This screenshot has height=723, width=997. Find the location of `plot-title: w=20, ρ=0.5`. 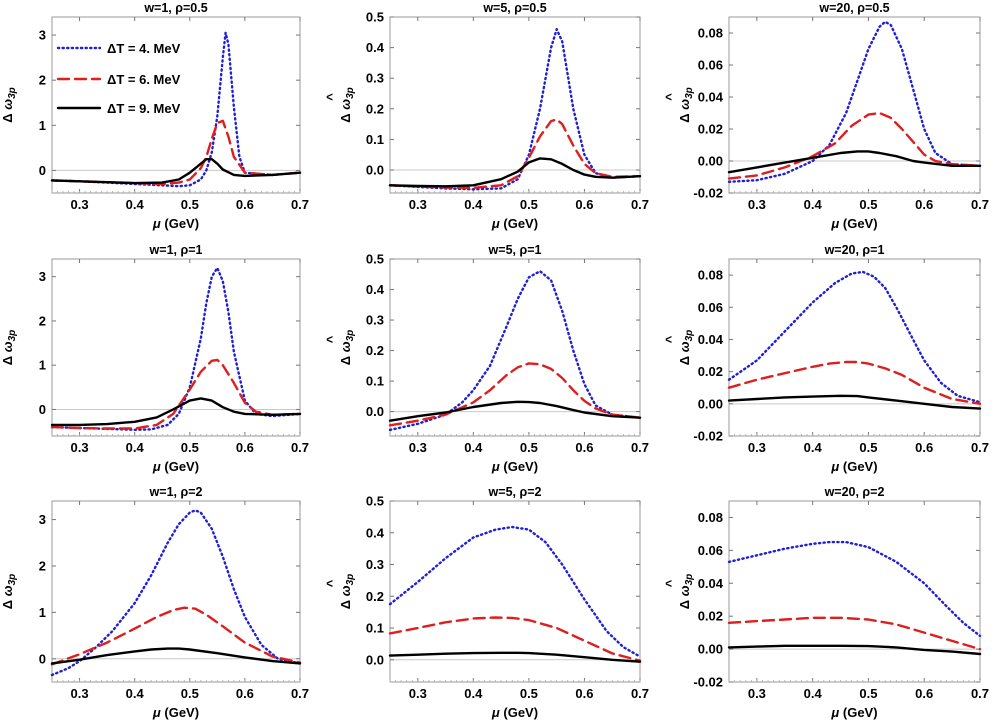

plot-title: w=20, ρ=0.5 is located at coordinates (853, 8).